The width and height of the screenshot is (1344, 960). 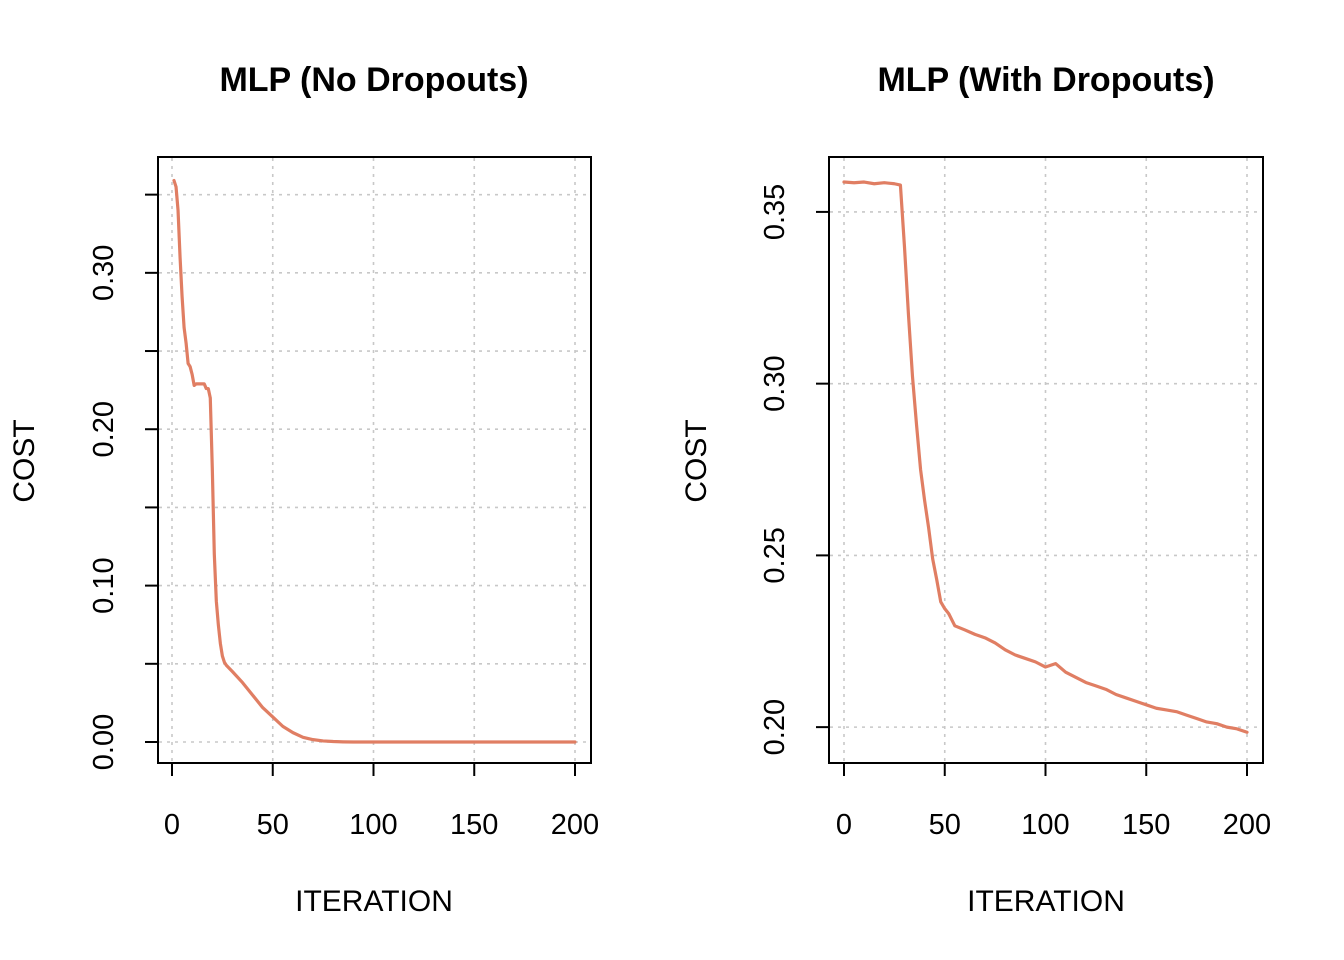 I want to click on y-tick-label: 0.00, so click(x=104, y=742).